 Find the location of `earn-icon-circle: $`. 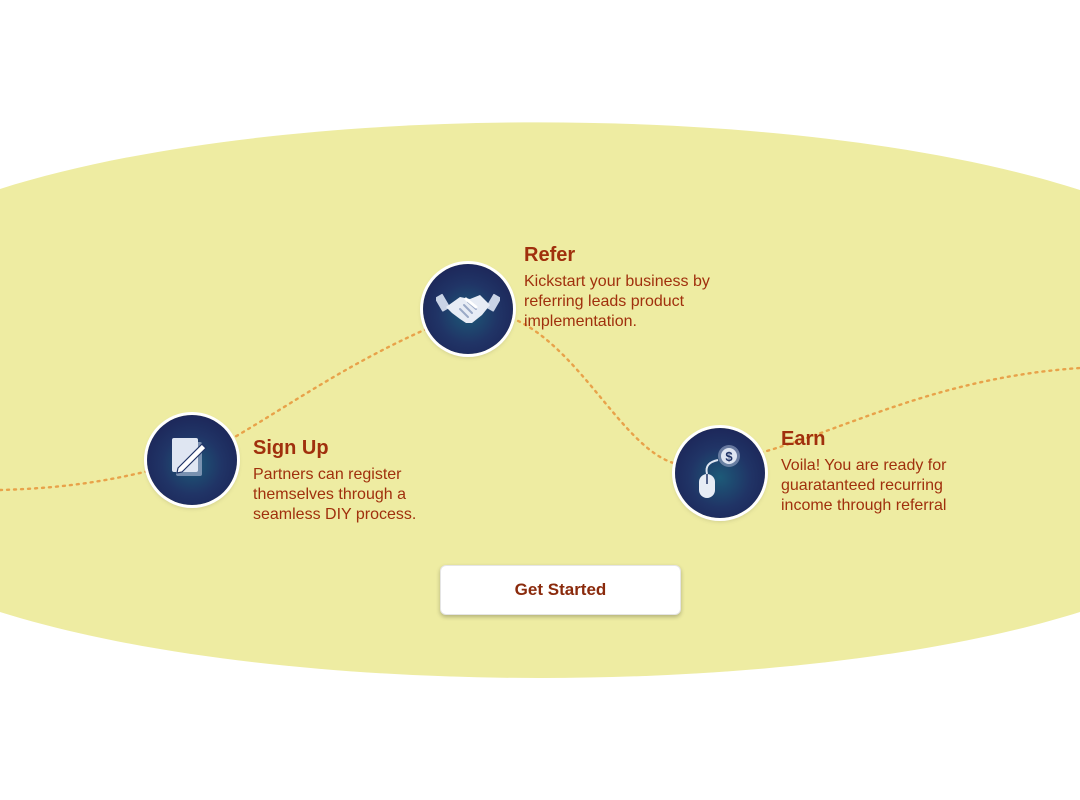

earn-icon-circle: $ is located at coordinates (720, 473).